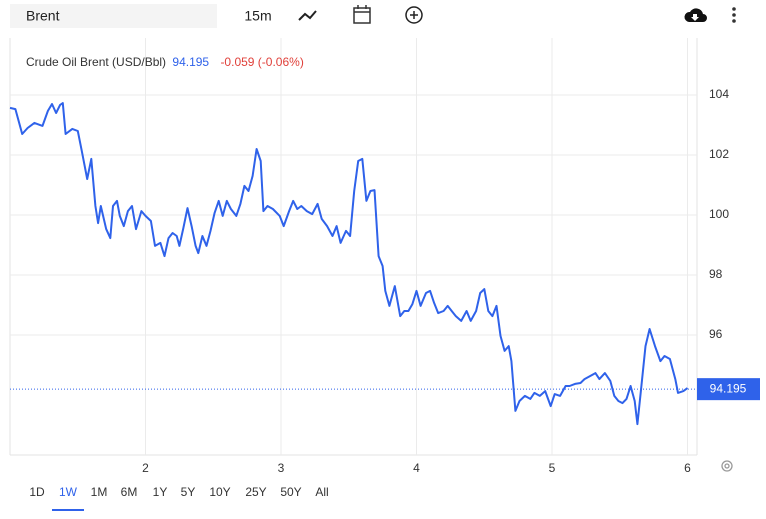 Image resolution: width=766 pixels, height=519 pixels. I want to click on x-tick-label: 4, so click(416, 468).